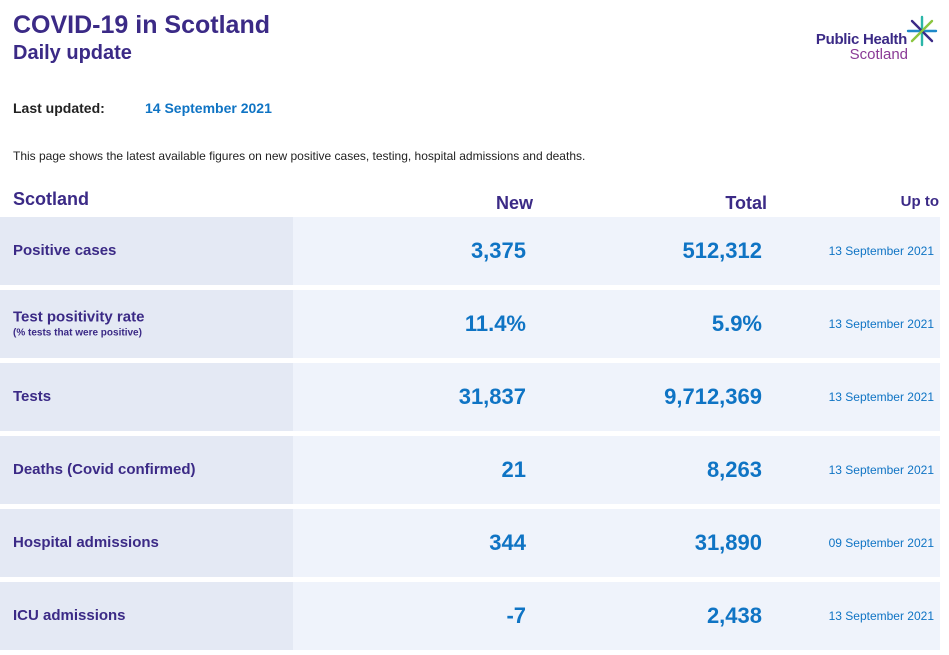 Image resolution: width=949 pixels, height=655 pixels. I want to click on row-label: Deaths (Covid confirmed), so click(104, 470).